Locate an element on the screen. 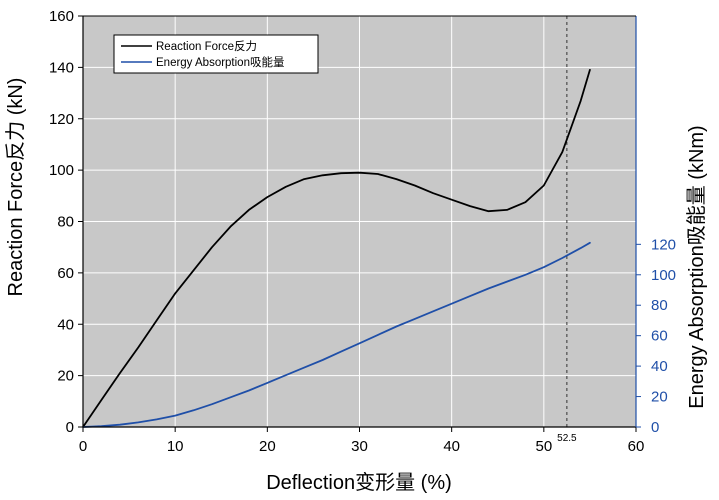 The height and width of the screenshot is (500, 719). x-tick-label: 20 is located at coordinates (267, 446).